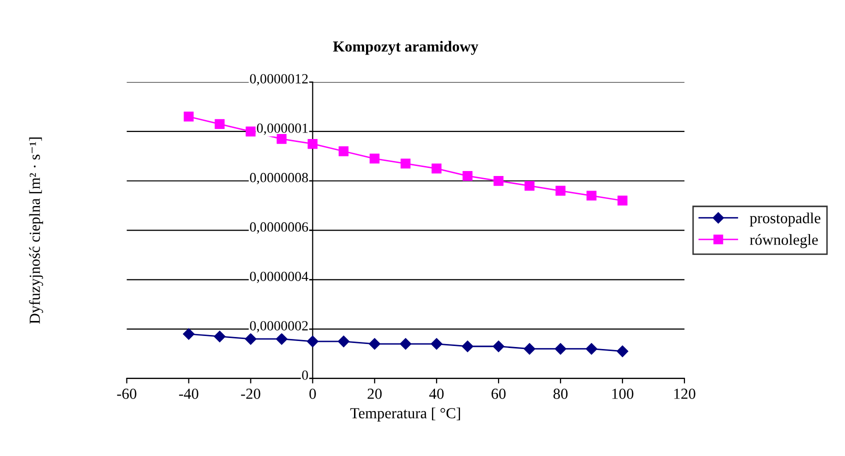 The image size is (845, 456). I want to click on y-tick-label: 0,0000012, so click(279, 80).